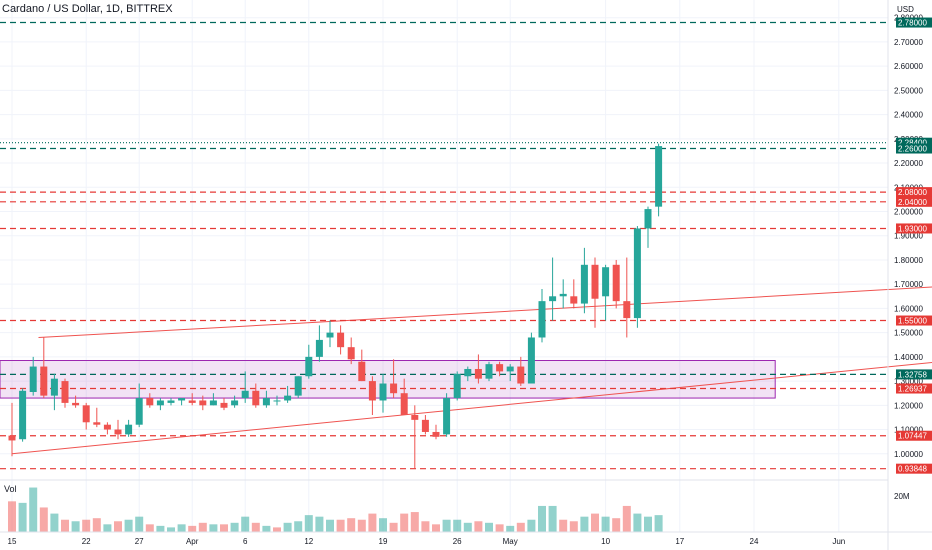 The width and height of the screenshot is (932, 550). What do you see at coordinates (617, 305) in the screenshot?
I see `trendline` at bounding box center [617, 305].